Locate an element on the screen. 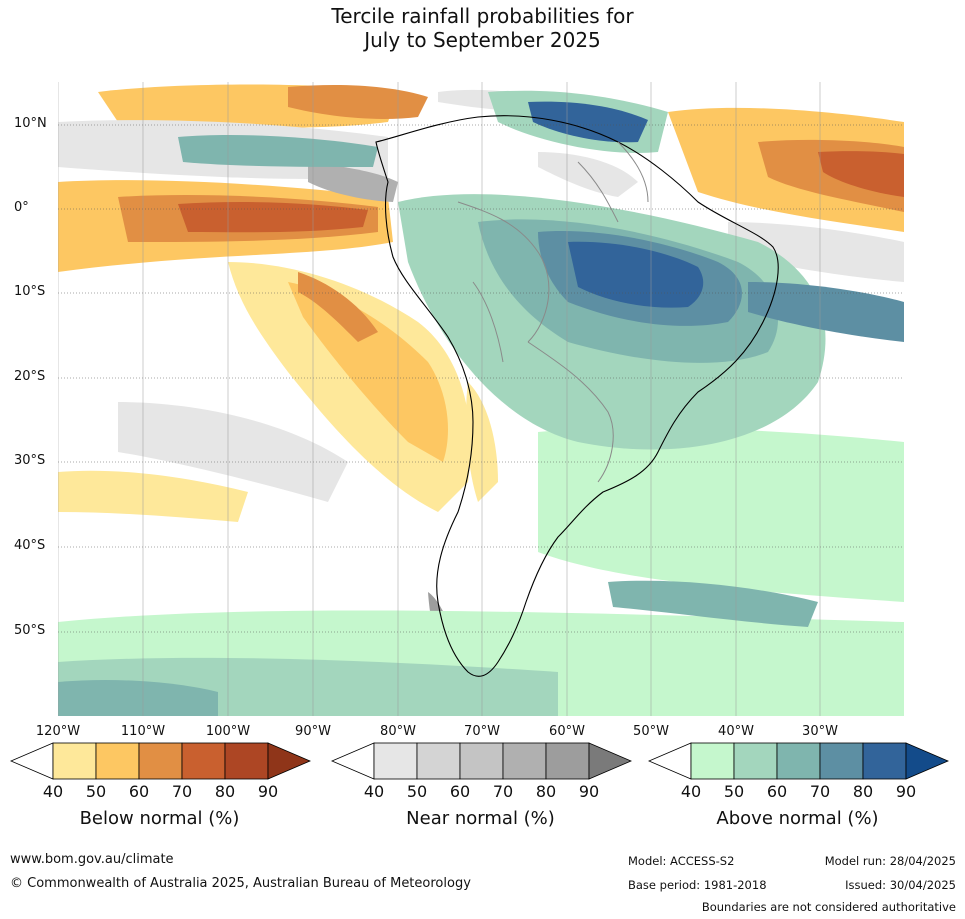  issued-date: Issued: 30/04/2025 is located at coordinates (900, 885).